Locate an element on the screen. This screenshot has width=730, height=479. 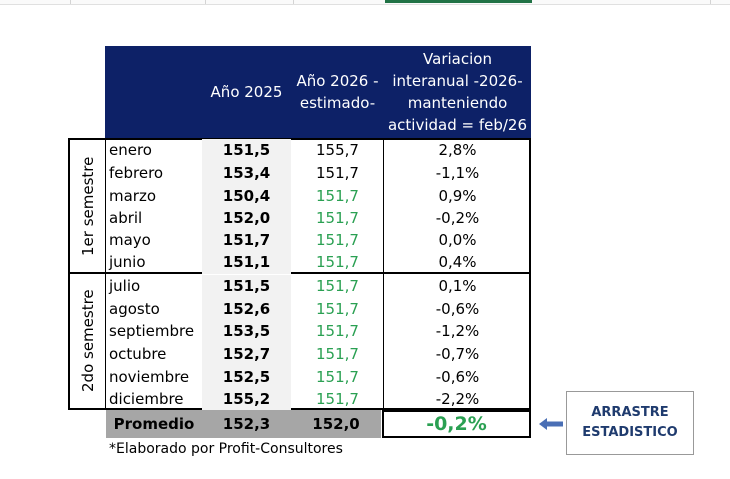
header-year-2025: Año 2025 is located at coordinates (246, 92).